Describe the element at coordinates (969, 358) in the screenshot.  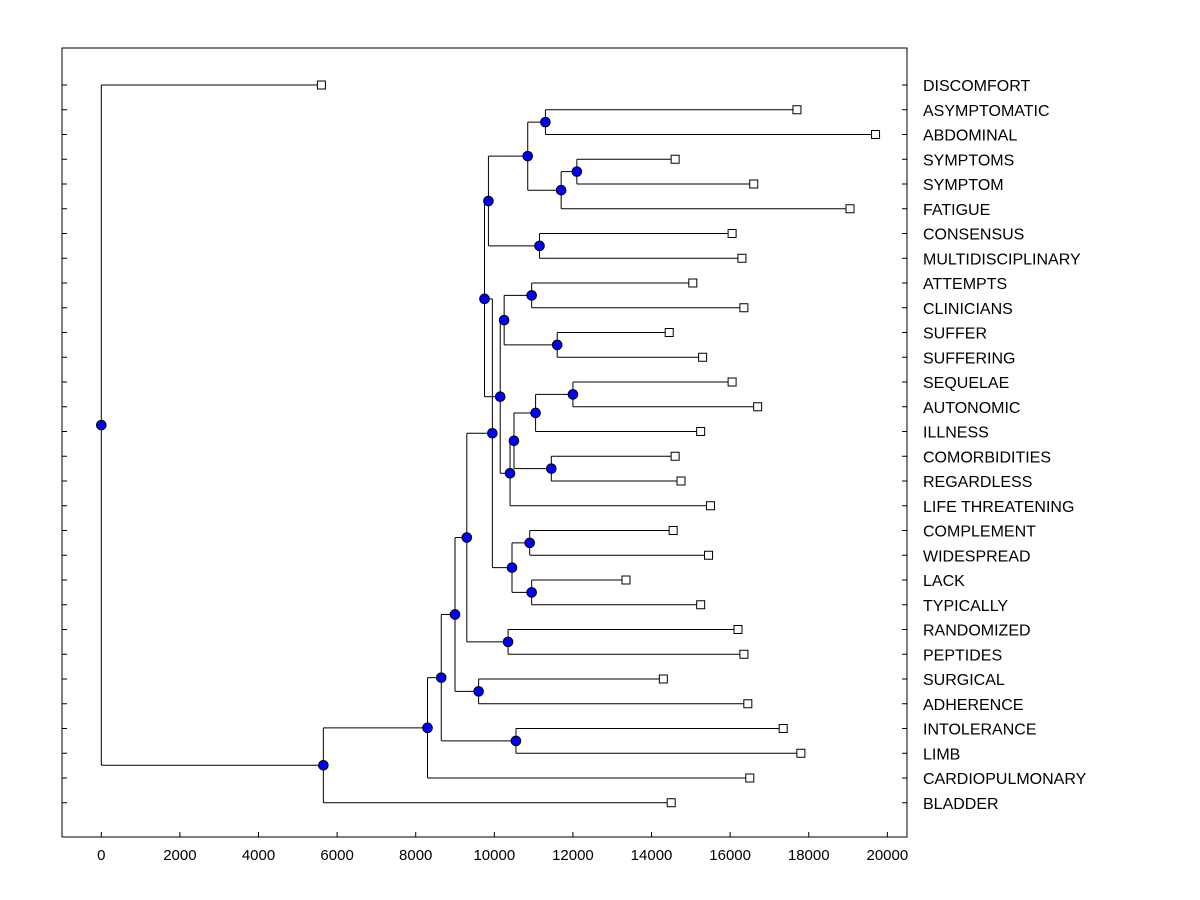
I see `leaf-label: SUFFERING` at that location.